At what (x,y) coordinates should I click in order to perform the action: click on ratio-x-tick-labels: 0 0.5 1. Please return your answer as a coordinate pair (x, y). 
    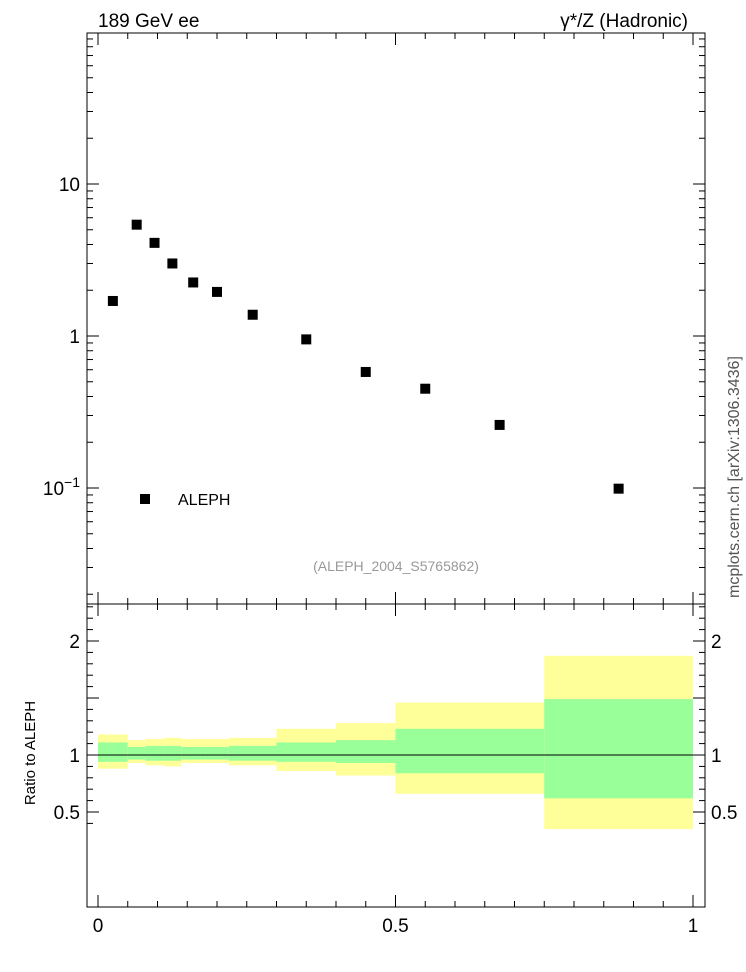
    Looking at the image, I should click on (396, 926).